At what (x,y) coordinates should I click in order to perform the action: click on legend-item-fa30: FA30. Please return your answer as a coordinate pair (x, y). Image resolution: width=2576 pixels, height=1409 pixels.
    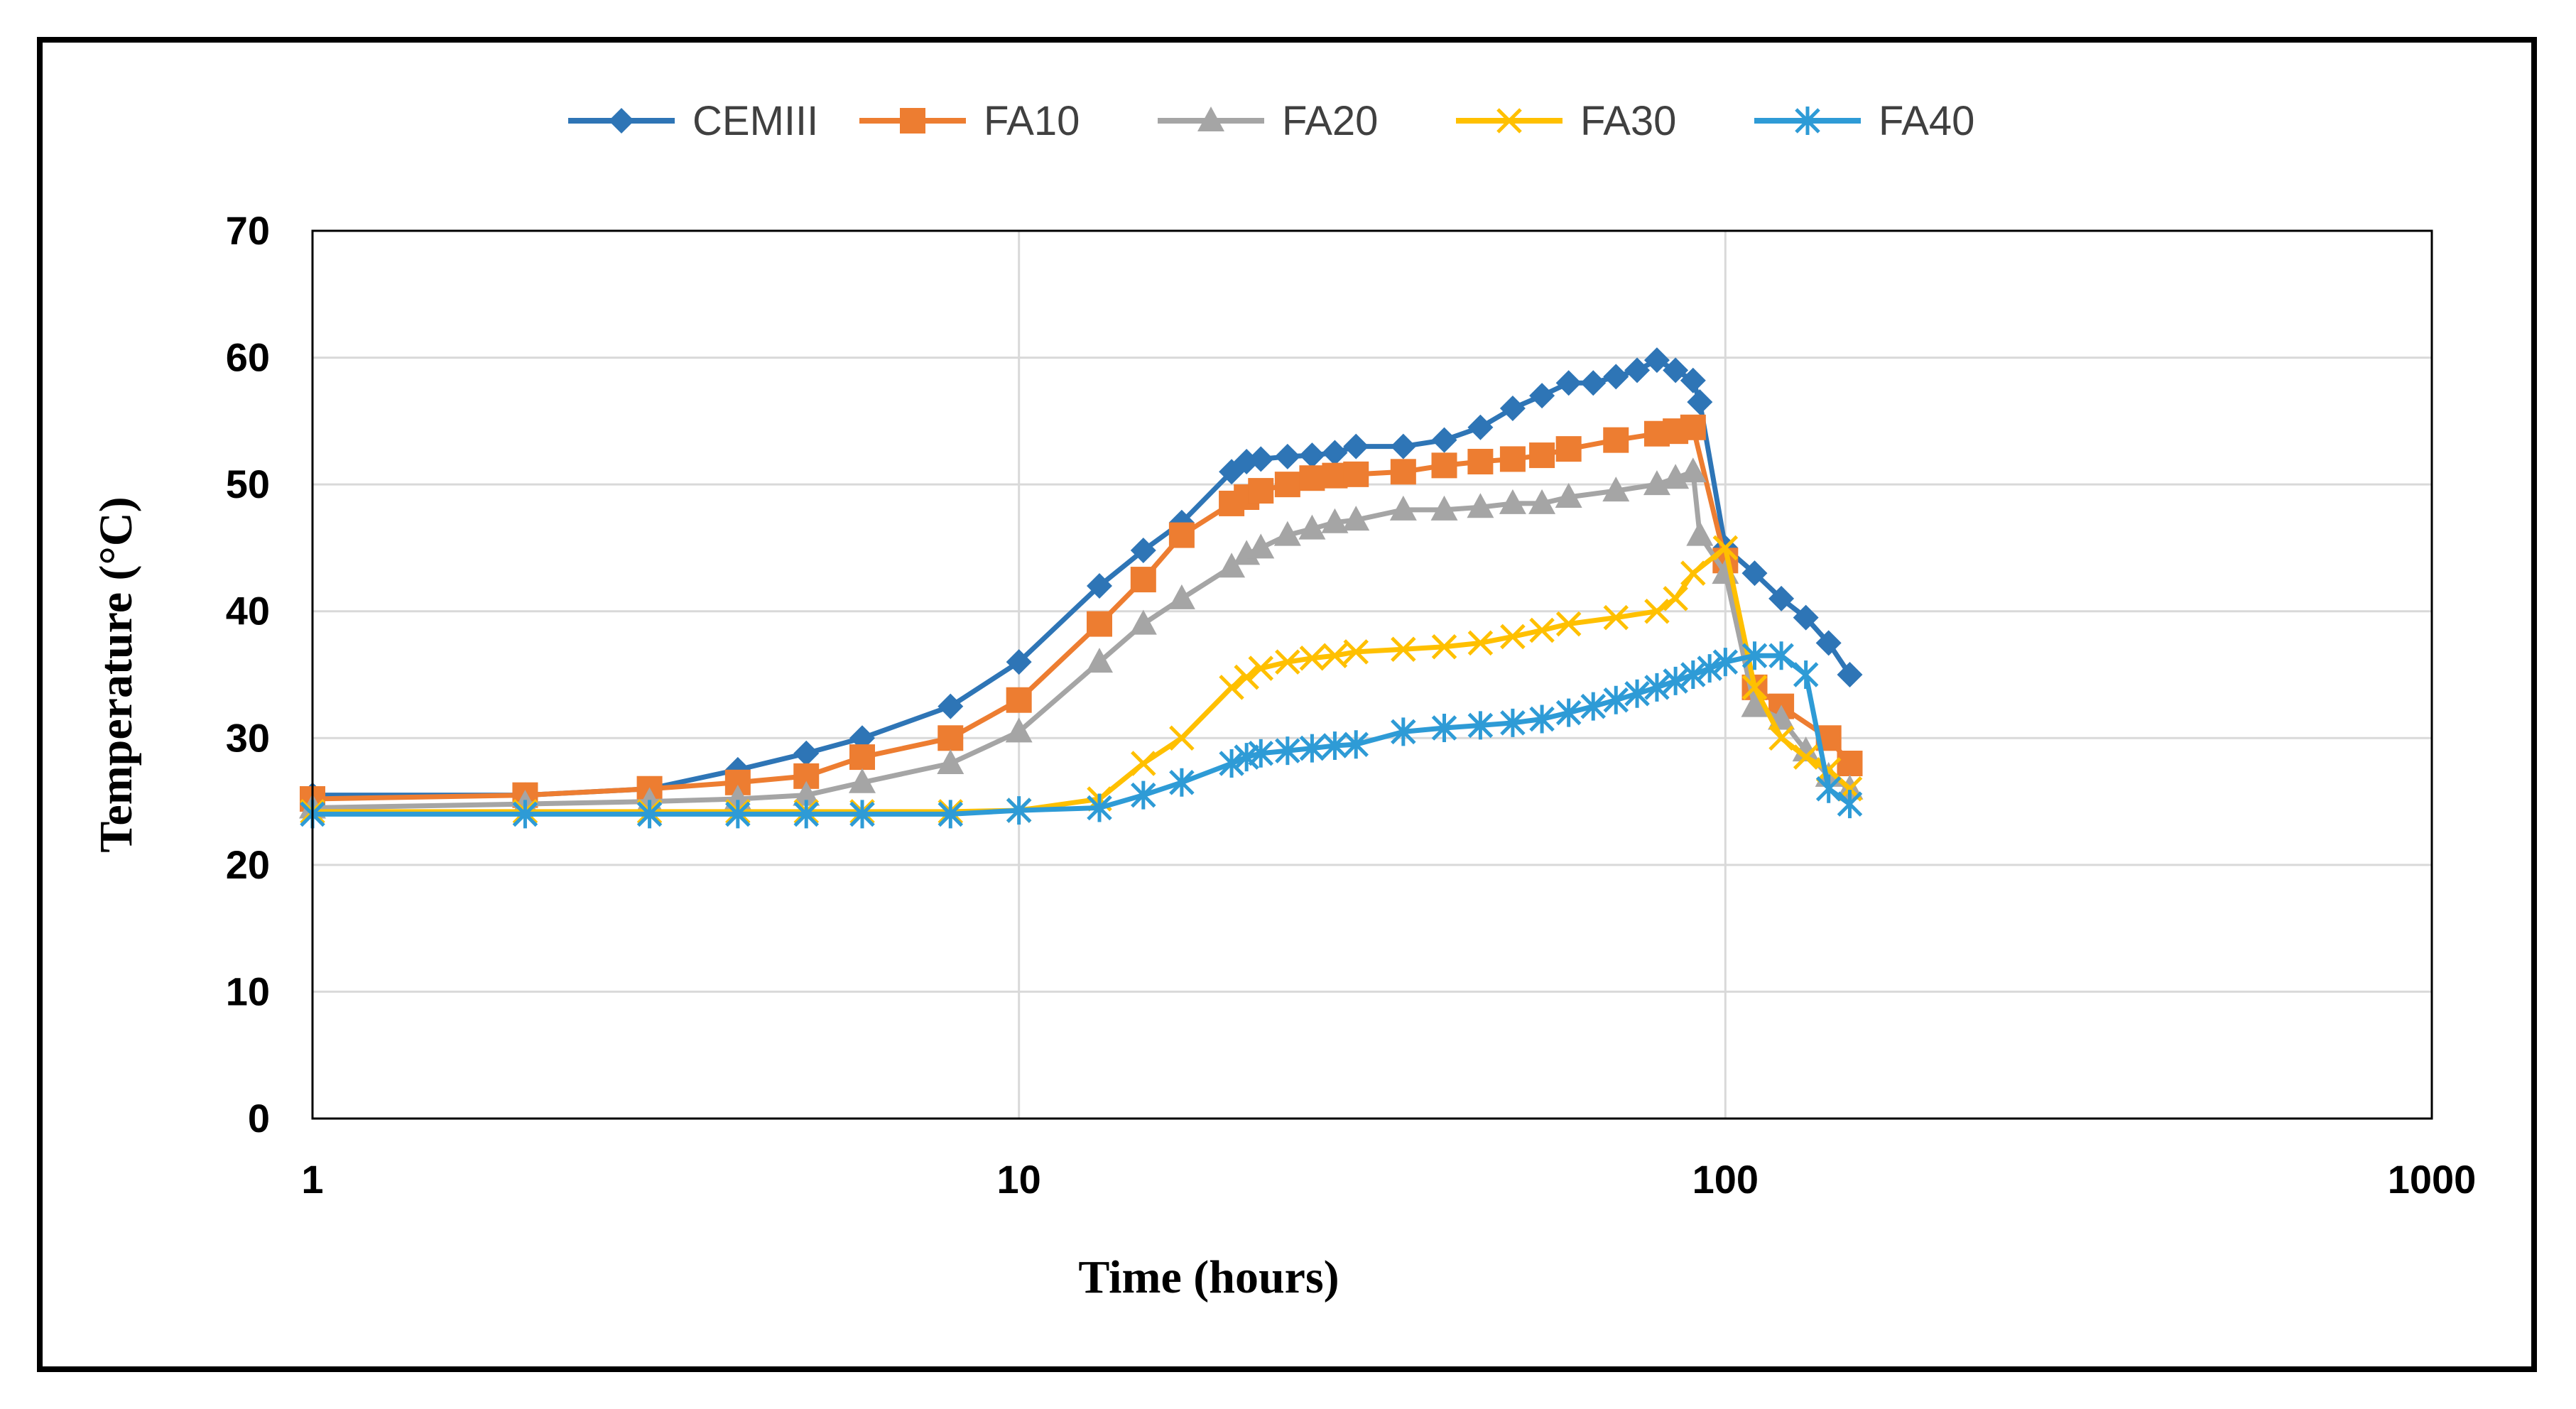
    Looking at the image, I should click on (1566, 121).